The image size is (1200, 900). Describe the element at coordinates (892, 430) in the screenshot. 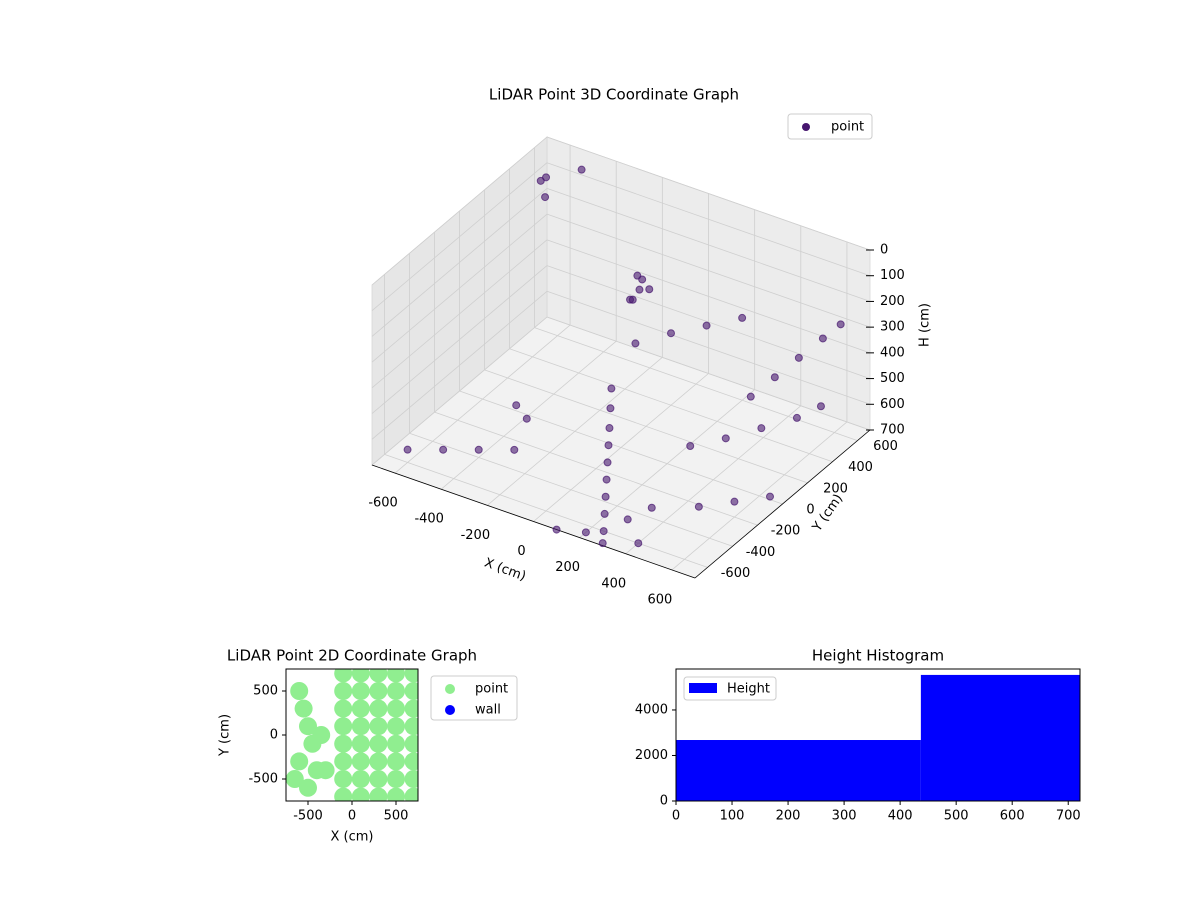

I see `tick-label: 700` at that location.